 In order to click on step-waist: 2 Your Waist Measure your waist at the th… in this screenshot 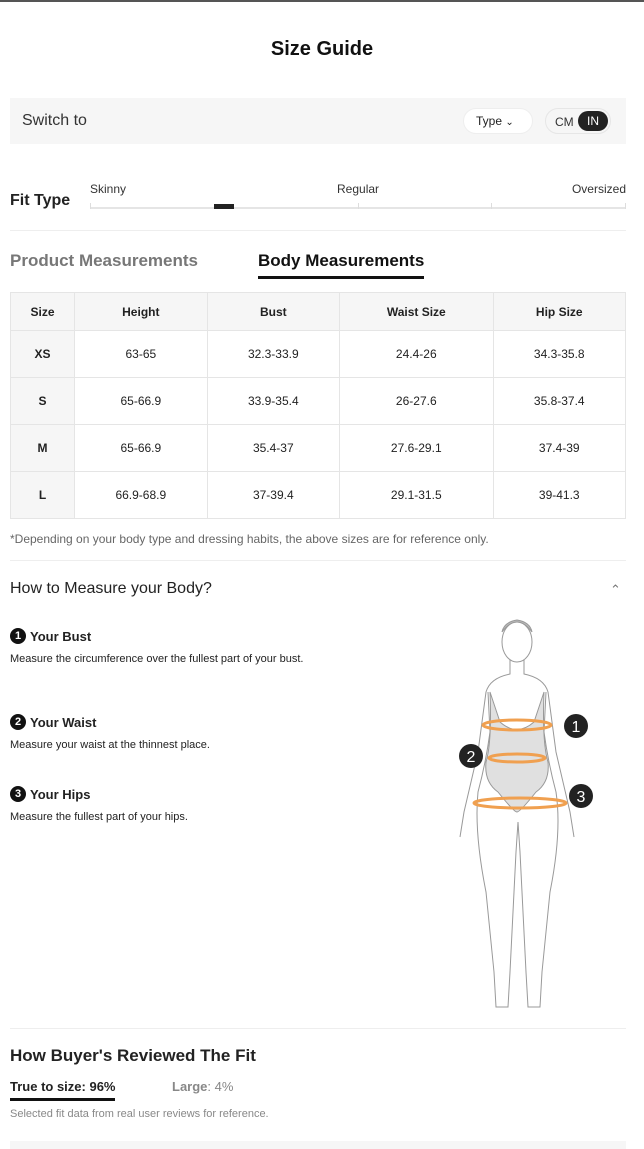, I will do `click(160, 733)`.